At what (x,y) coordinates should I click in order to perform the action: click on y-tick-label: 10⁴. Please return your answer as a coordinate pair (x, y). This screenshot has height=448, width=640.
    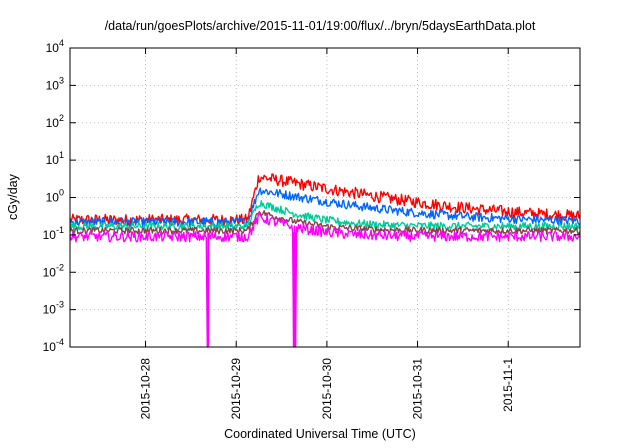
    Looking at the image, I should click on (55, 46).